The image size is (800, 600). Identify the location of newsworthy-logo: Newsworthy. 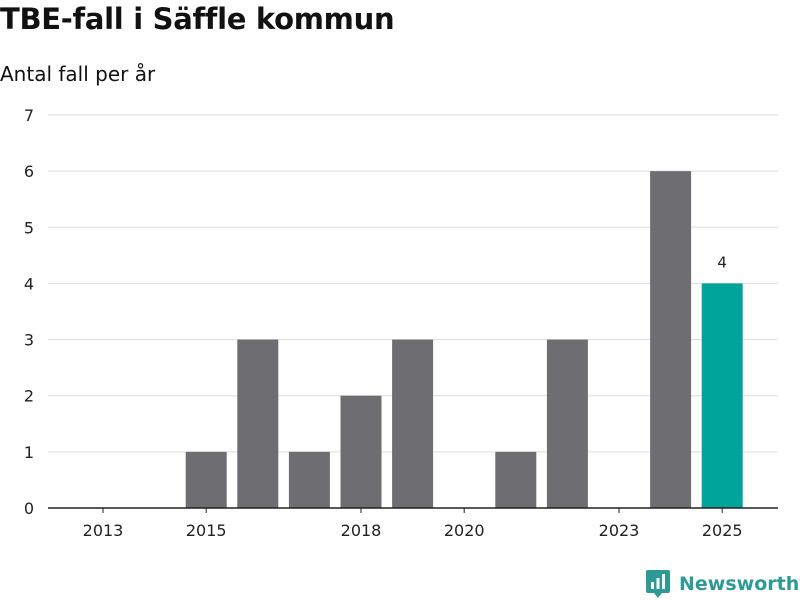
(722, 584).